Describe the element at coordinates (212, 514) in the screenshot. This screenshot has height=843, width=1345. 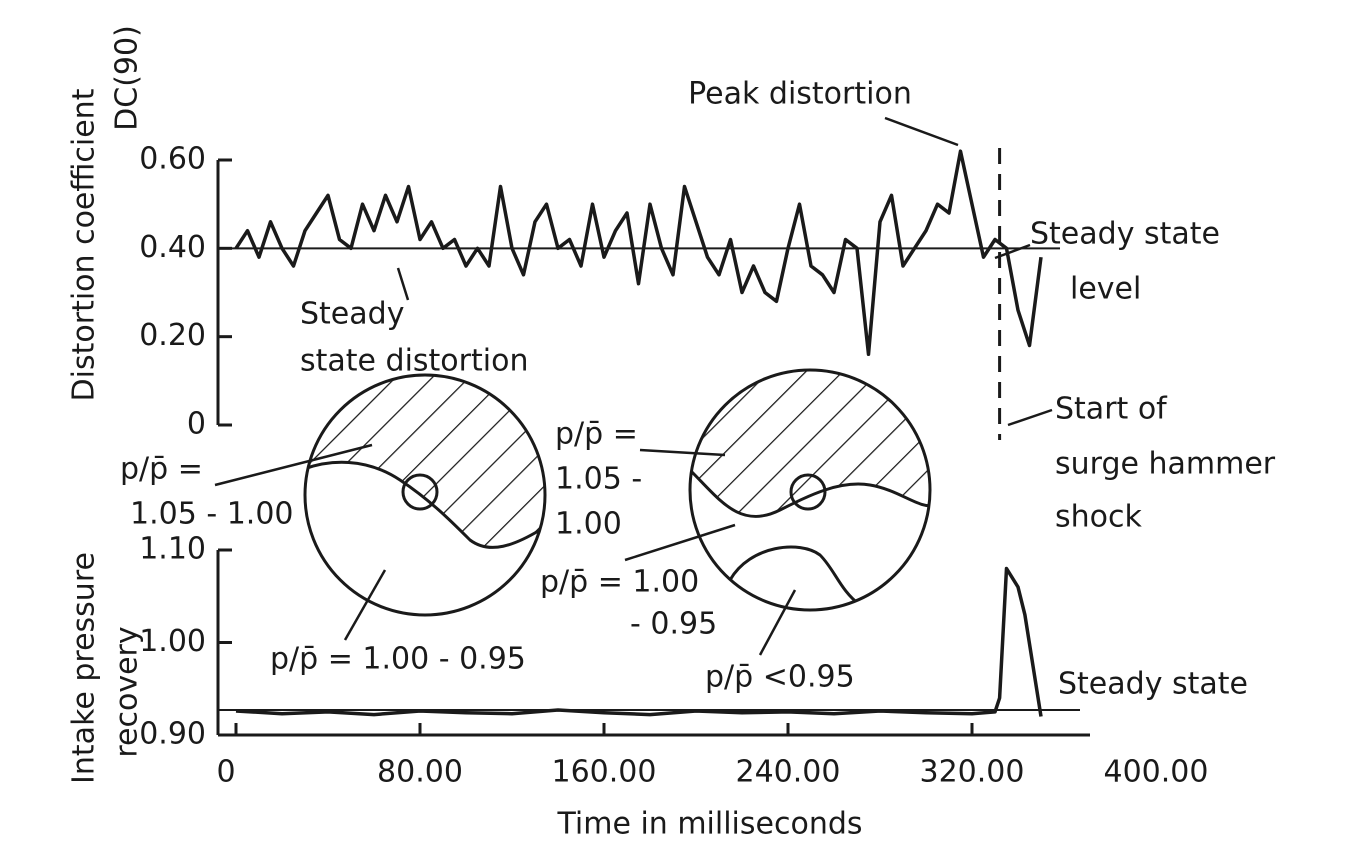
I see `diagram-label: 1.05 - 1.00` at that location.